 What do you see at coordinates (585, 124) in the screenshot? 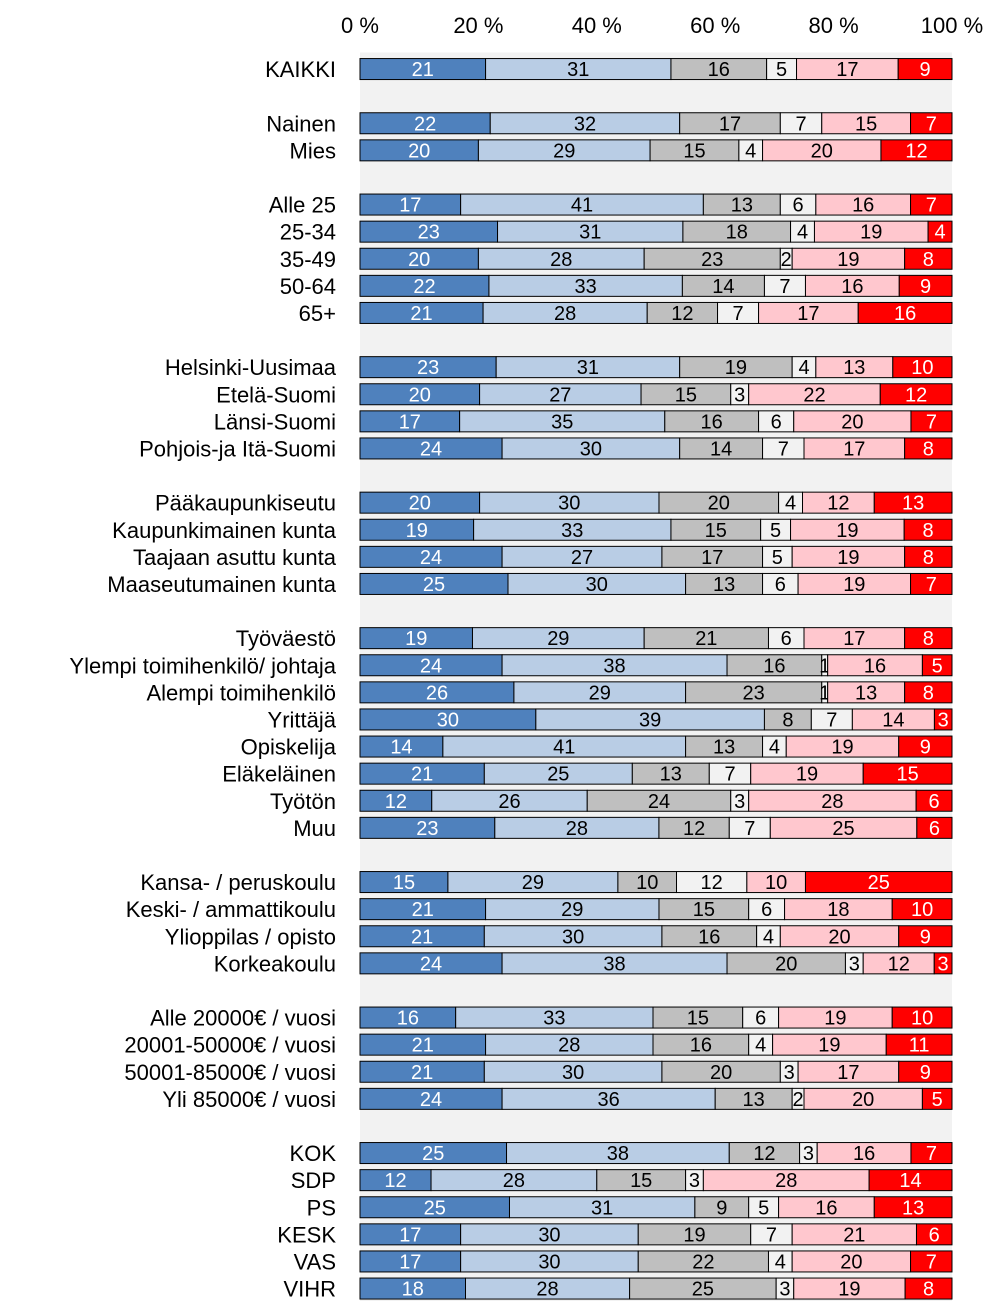
I see `data-label: 32` at bounding box center [585, 124].